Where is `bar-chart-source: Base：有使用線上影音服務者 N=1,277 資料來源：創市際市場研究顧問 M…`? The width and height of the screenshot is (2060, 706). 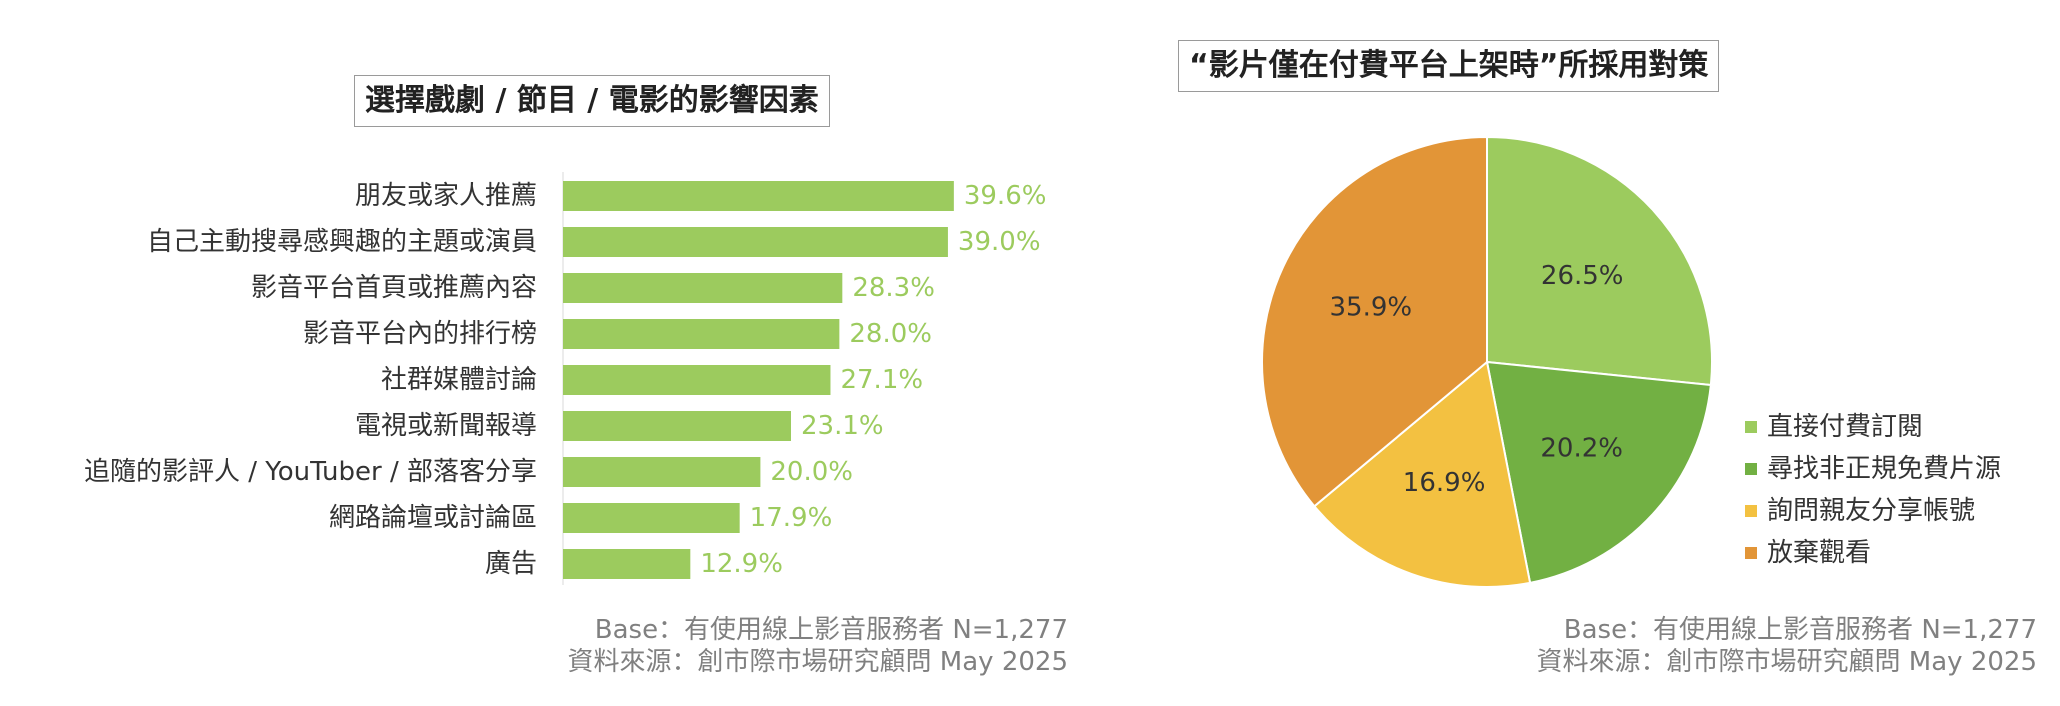 bar-chart-source: Base：有使用線上影音服務者 N=1,277 資料來源：創市際市場研究顧問 M… is located at coordinates (818, 646).